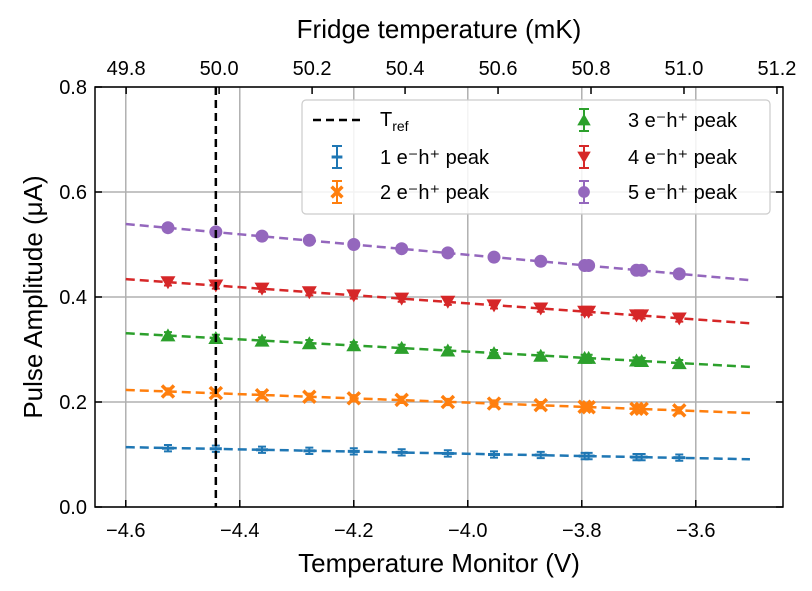 This screenshot has width=812, height=591. Describe the element at coordinates (126, 69) in the screenshot. I see `top-x-tick-label: 49.8` at that location.